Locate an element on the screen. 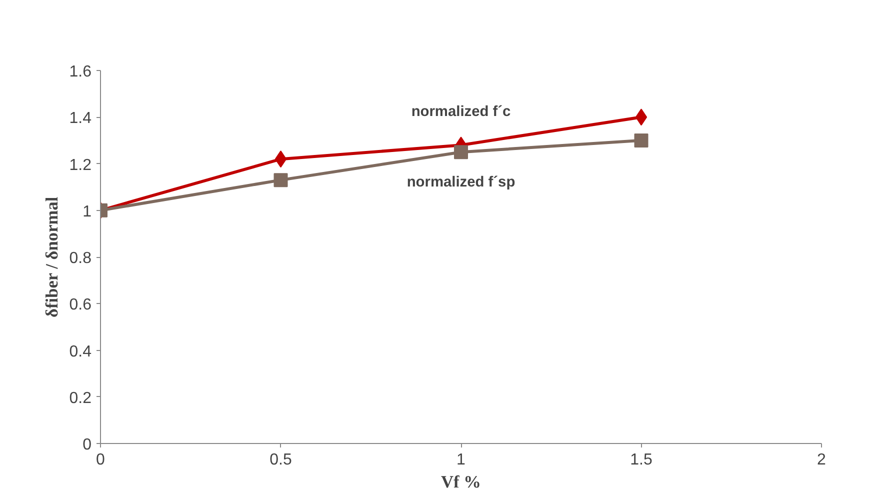 Image resolution: width=879 pixels, height=498 pixels. y-axis-title: δfiber / δnormal is located at coordinates (52, 257).